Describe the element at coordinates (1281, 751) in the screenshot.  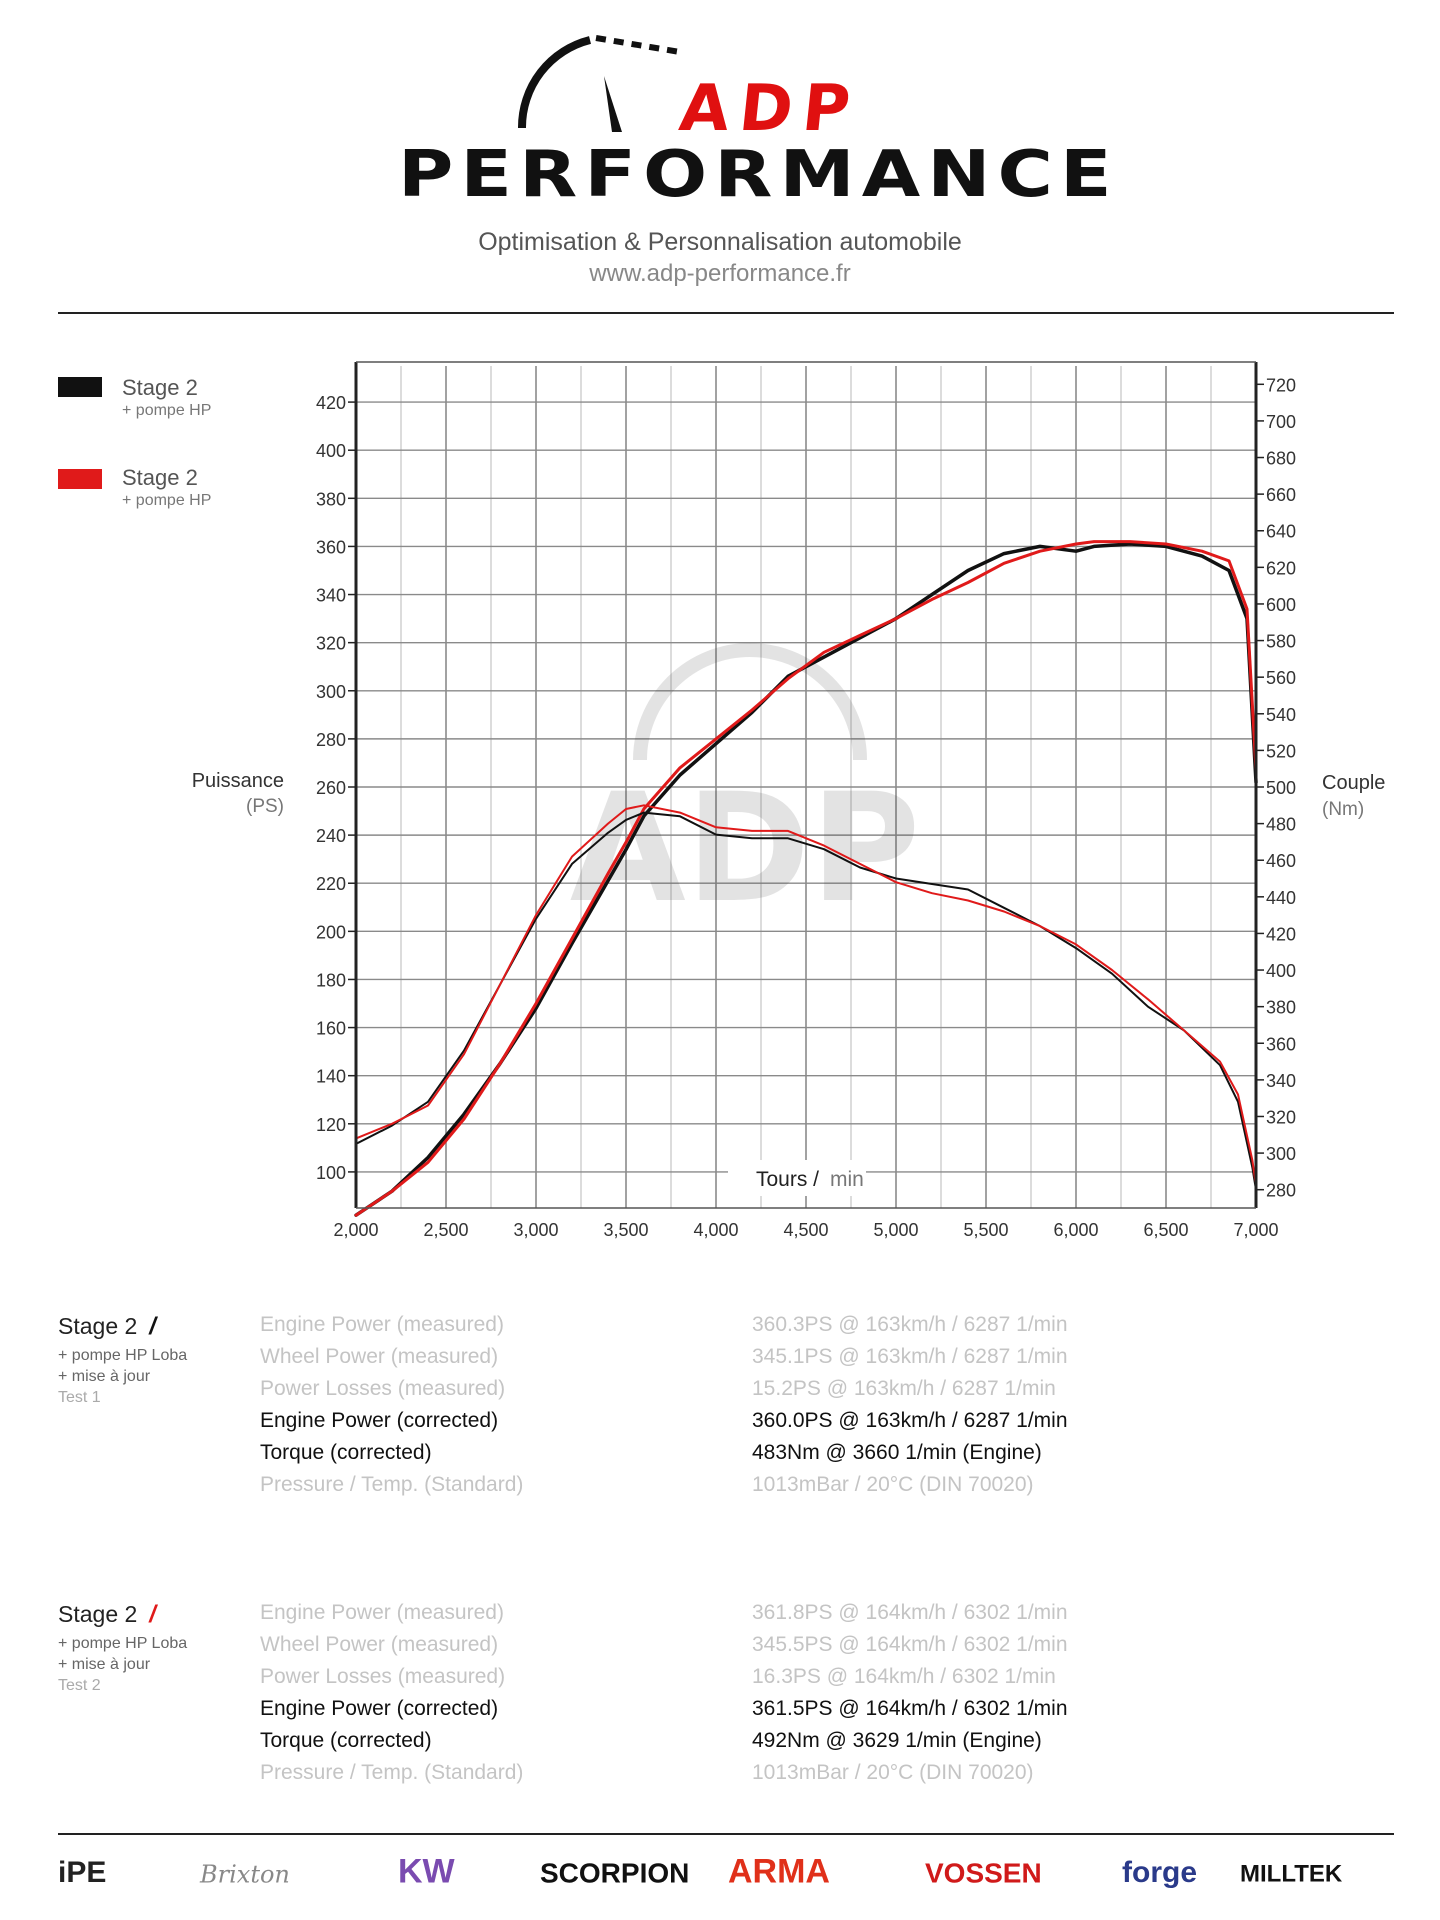
I see `right-tick-label: 520` at that location.